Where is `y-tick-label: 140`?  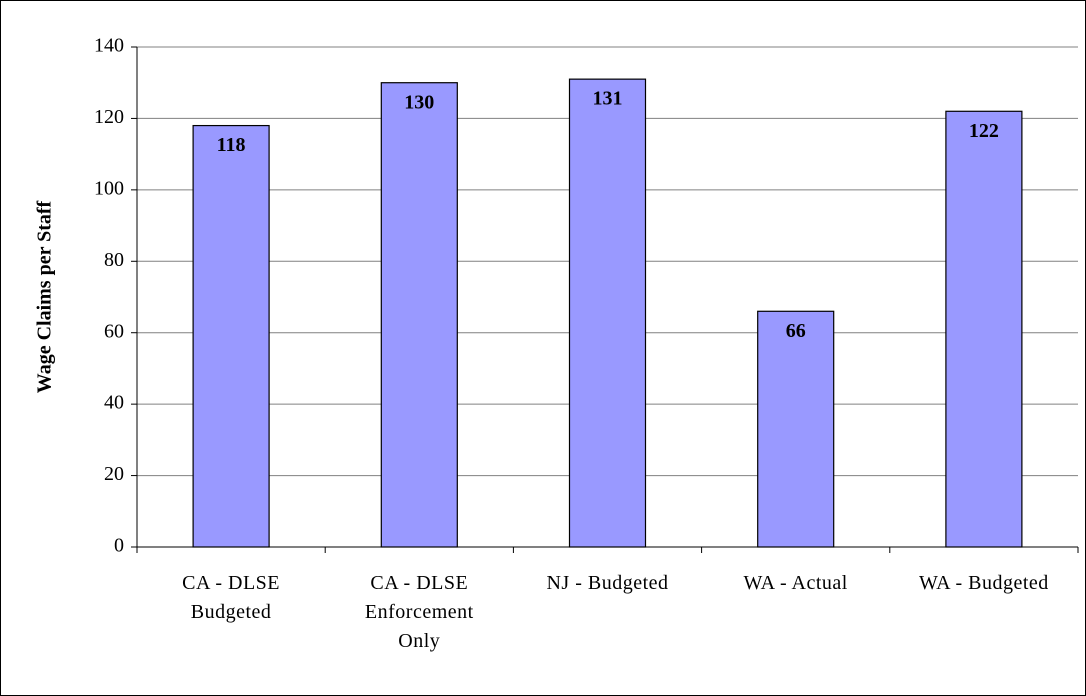
y-tick-label: 140 is located at coordinates (109, 46).